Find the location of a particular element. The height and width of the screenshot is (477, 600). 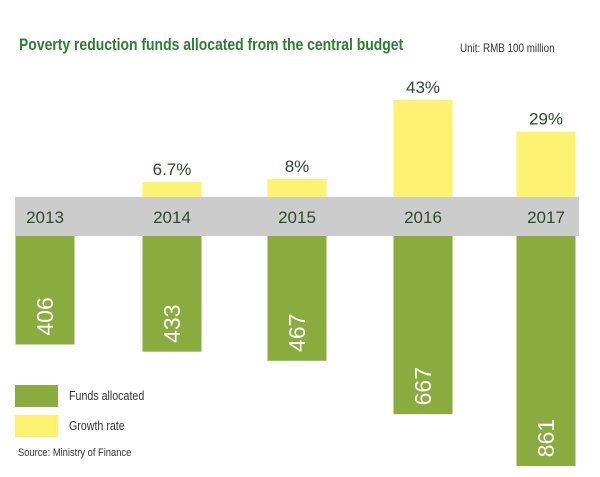

category-label-2017: 2017 is located at coordinates (546, 217).